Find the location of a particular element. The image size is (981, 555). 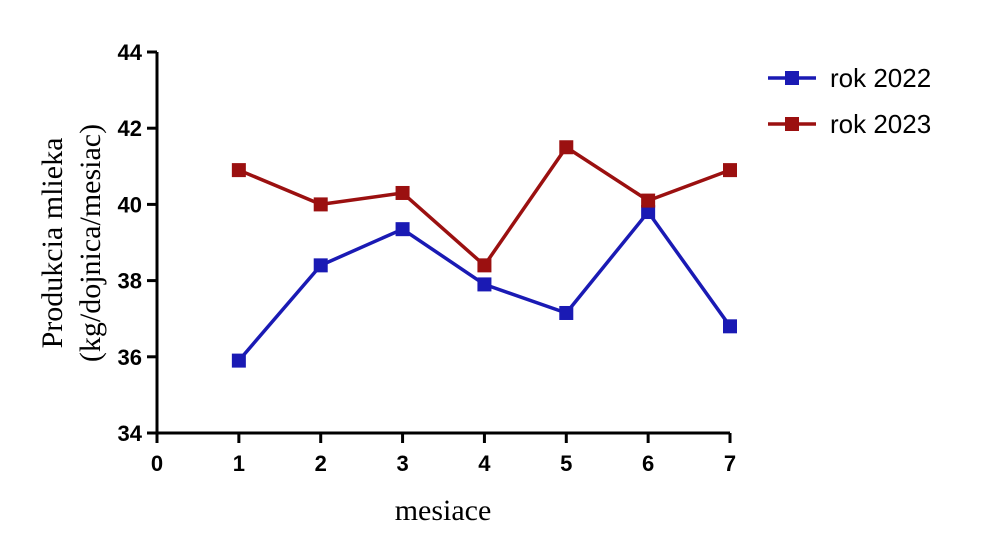

y-axis-title-line-1: Produkcia mlieka is located at coordinates (52, 243).